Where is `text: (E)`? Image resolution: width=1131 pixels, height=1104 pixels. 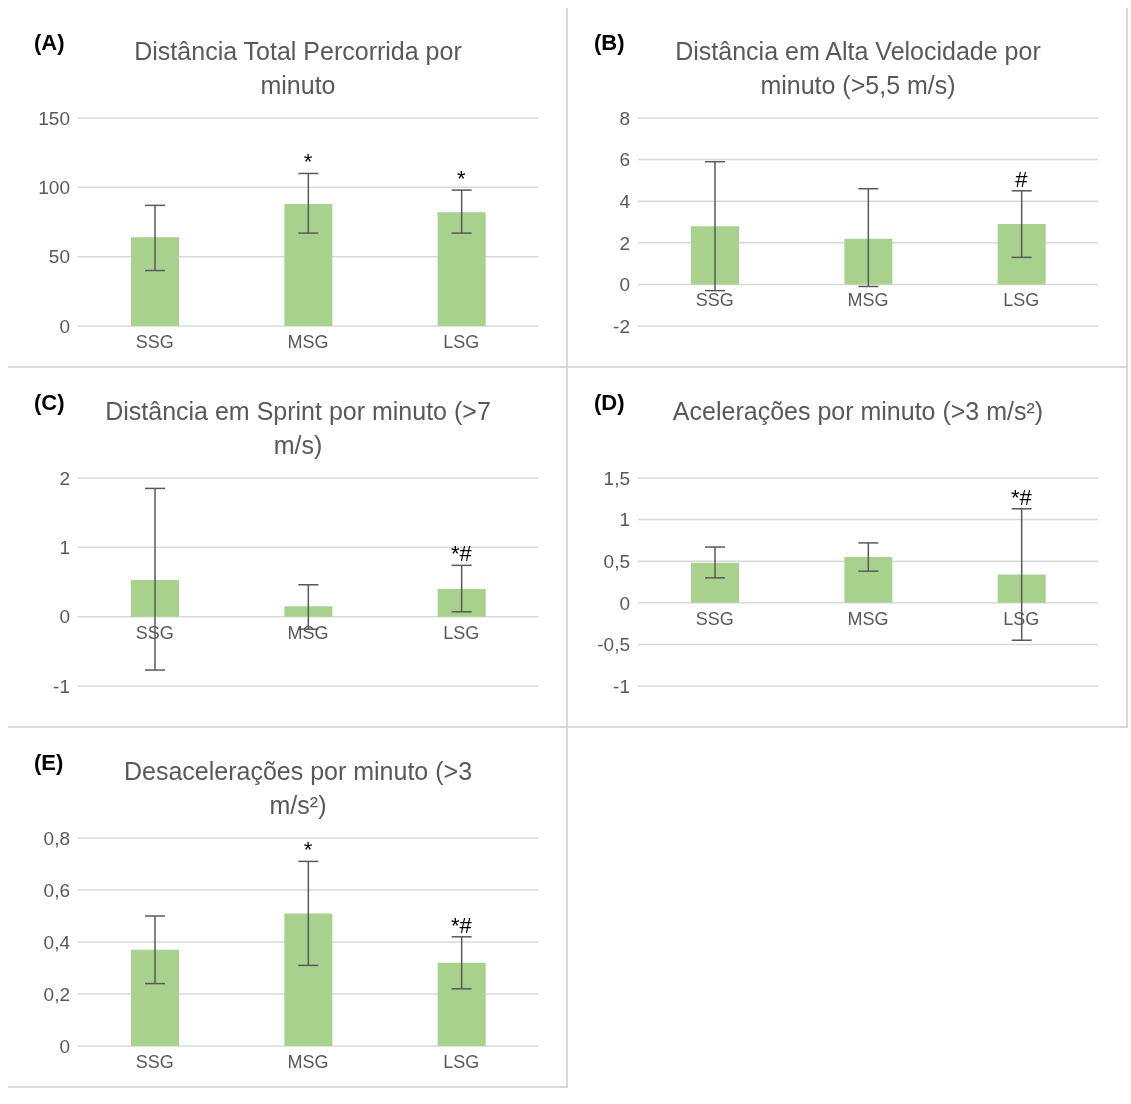 text: (E) is located at coordinates (49, 763).